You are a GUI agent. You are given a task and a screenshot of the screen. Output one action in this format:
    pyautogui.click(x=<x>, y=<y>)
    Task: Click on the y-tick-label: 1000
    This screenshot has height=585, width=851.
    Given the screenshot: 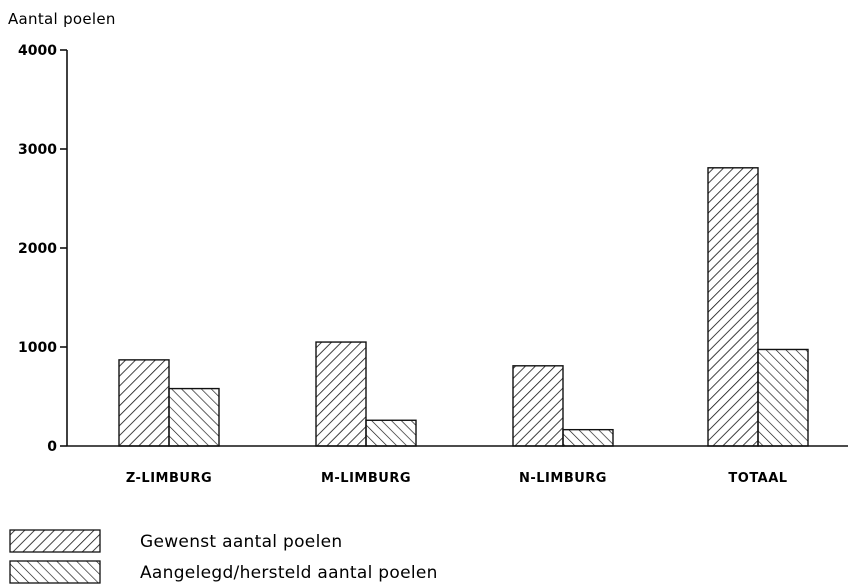 What is the action you would take?
    pyautogui.click(x=37, y=348)
    